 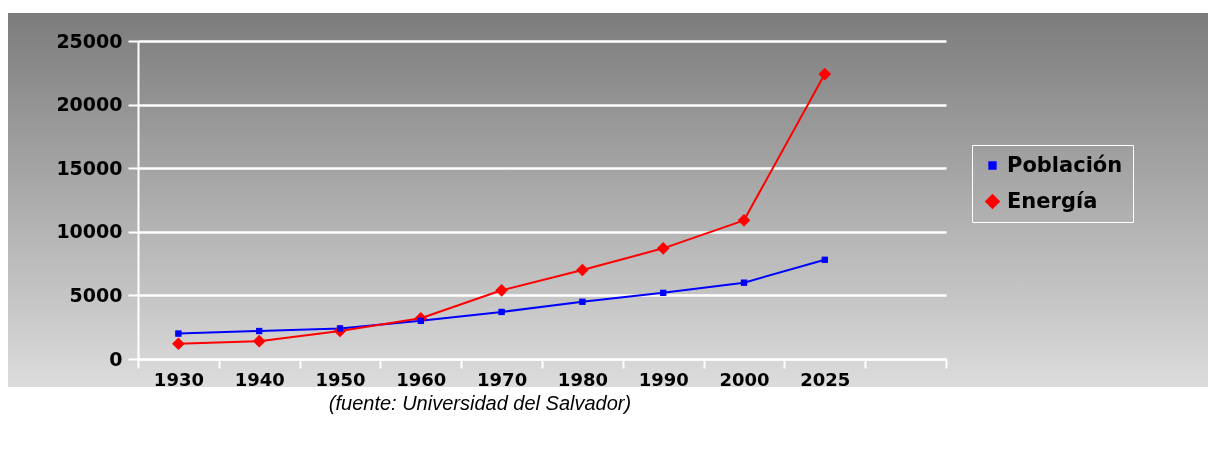 What do you see at coordinates (663, 379) in the screenshot?
I see `x-tick-label: 1990` at bounding box center [663, 379].